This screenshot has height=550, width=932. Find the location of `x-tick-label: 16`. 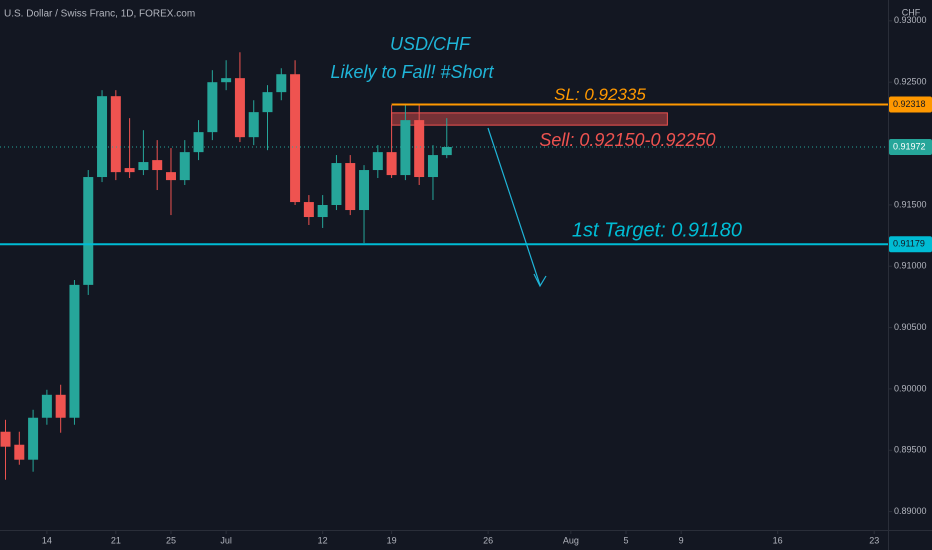

x-tick-label: 16 is located at coordinates (778, 540).